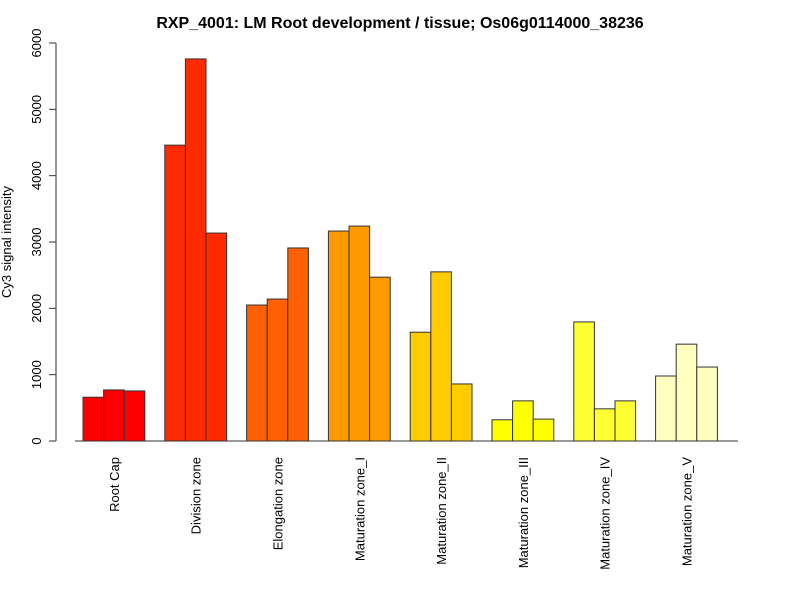 The image size is (800, 600). Describe the element at coordinates (36, 242) in the screenshot. I see `y-tick-label: 3000` at that location.